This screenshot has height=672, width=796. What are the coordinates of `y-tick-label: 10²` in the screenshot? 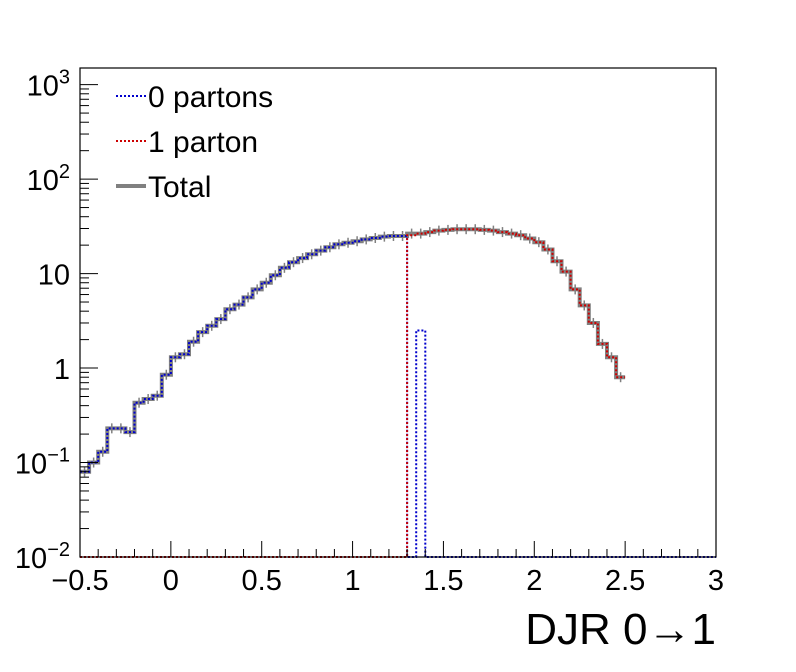 It's located at (48, 179).